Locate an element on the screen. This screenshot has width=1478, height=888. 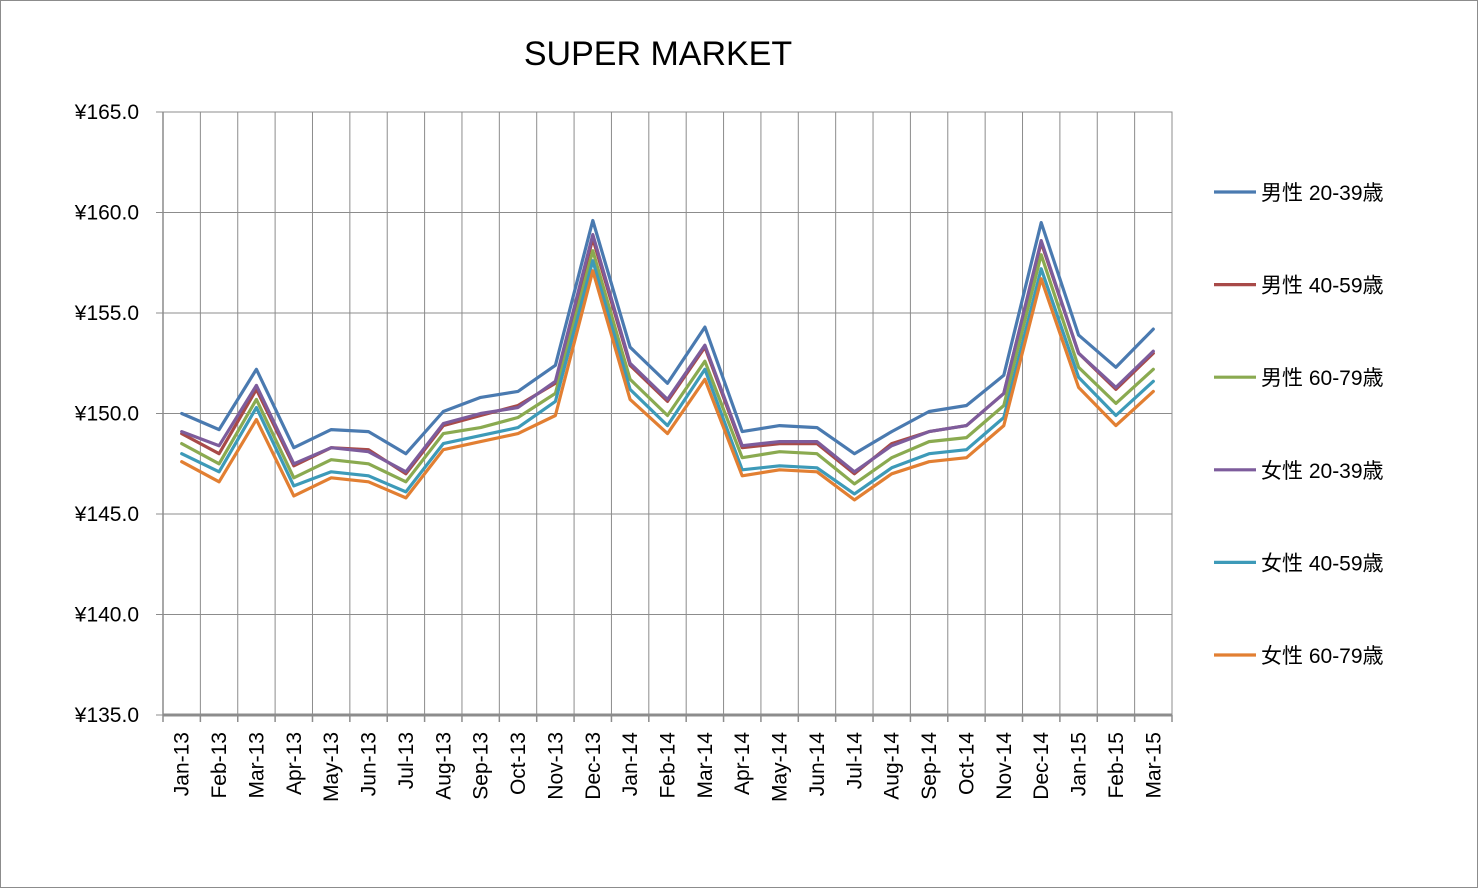
chart-title: SUPER MARKET is located at coordinates (658, 54).